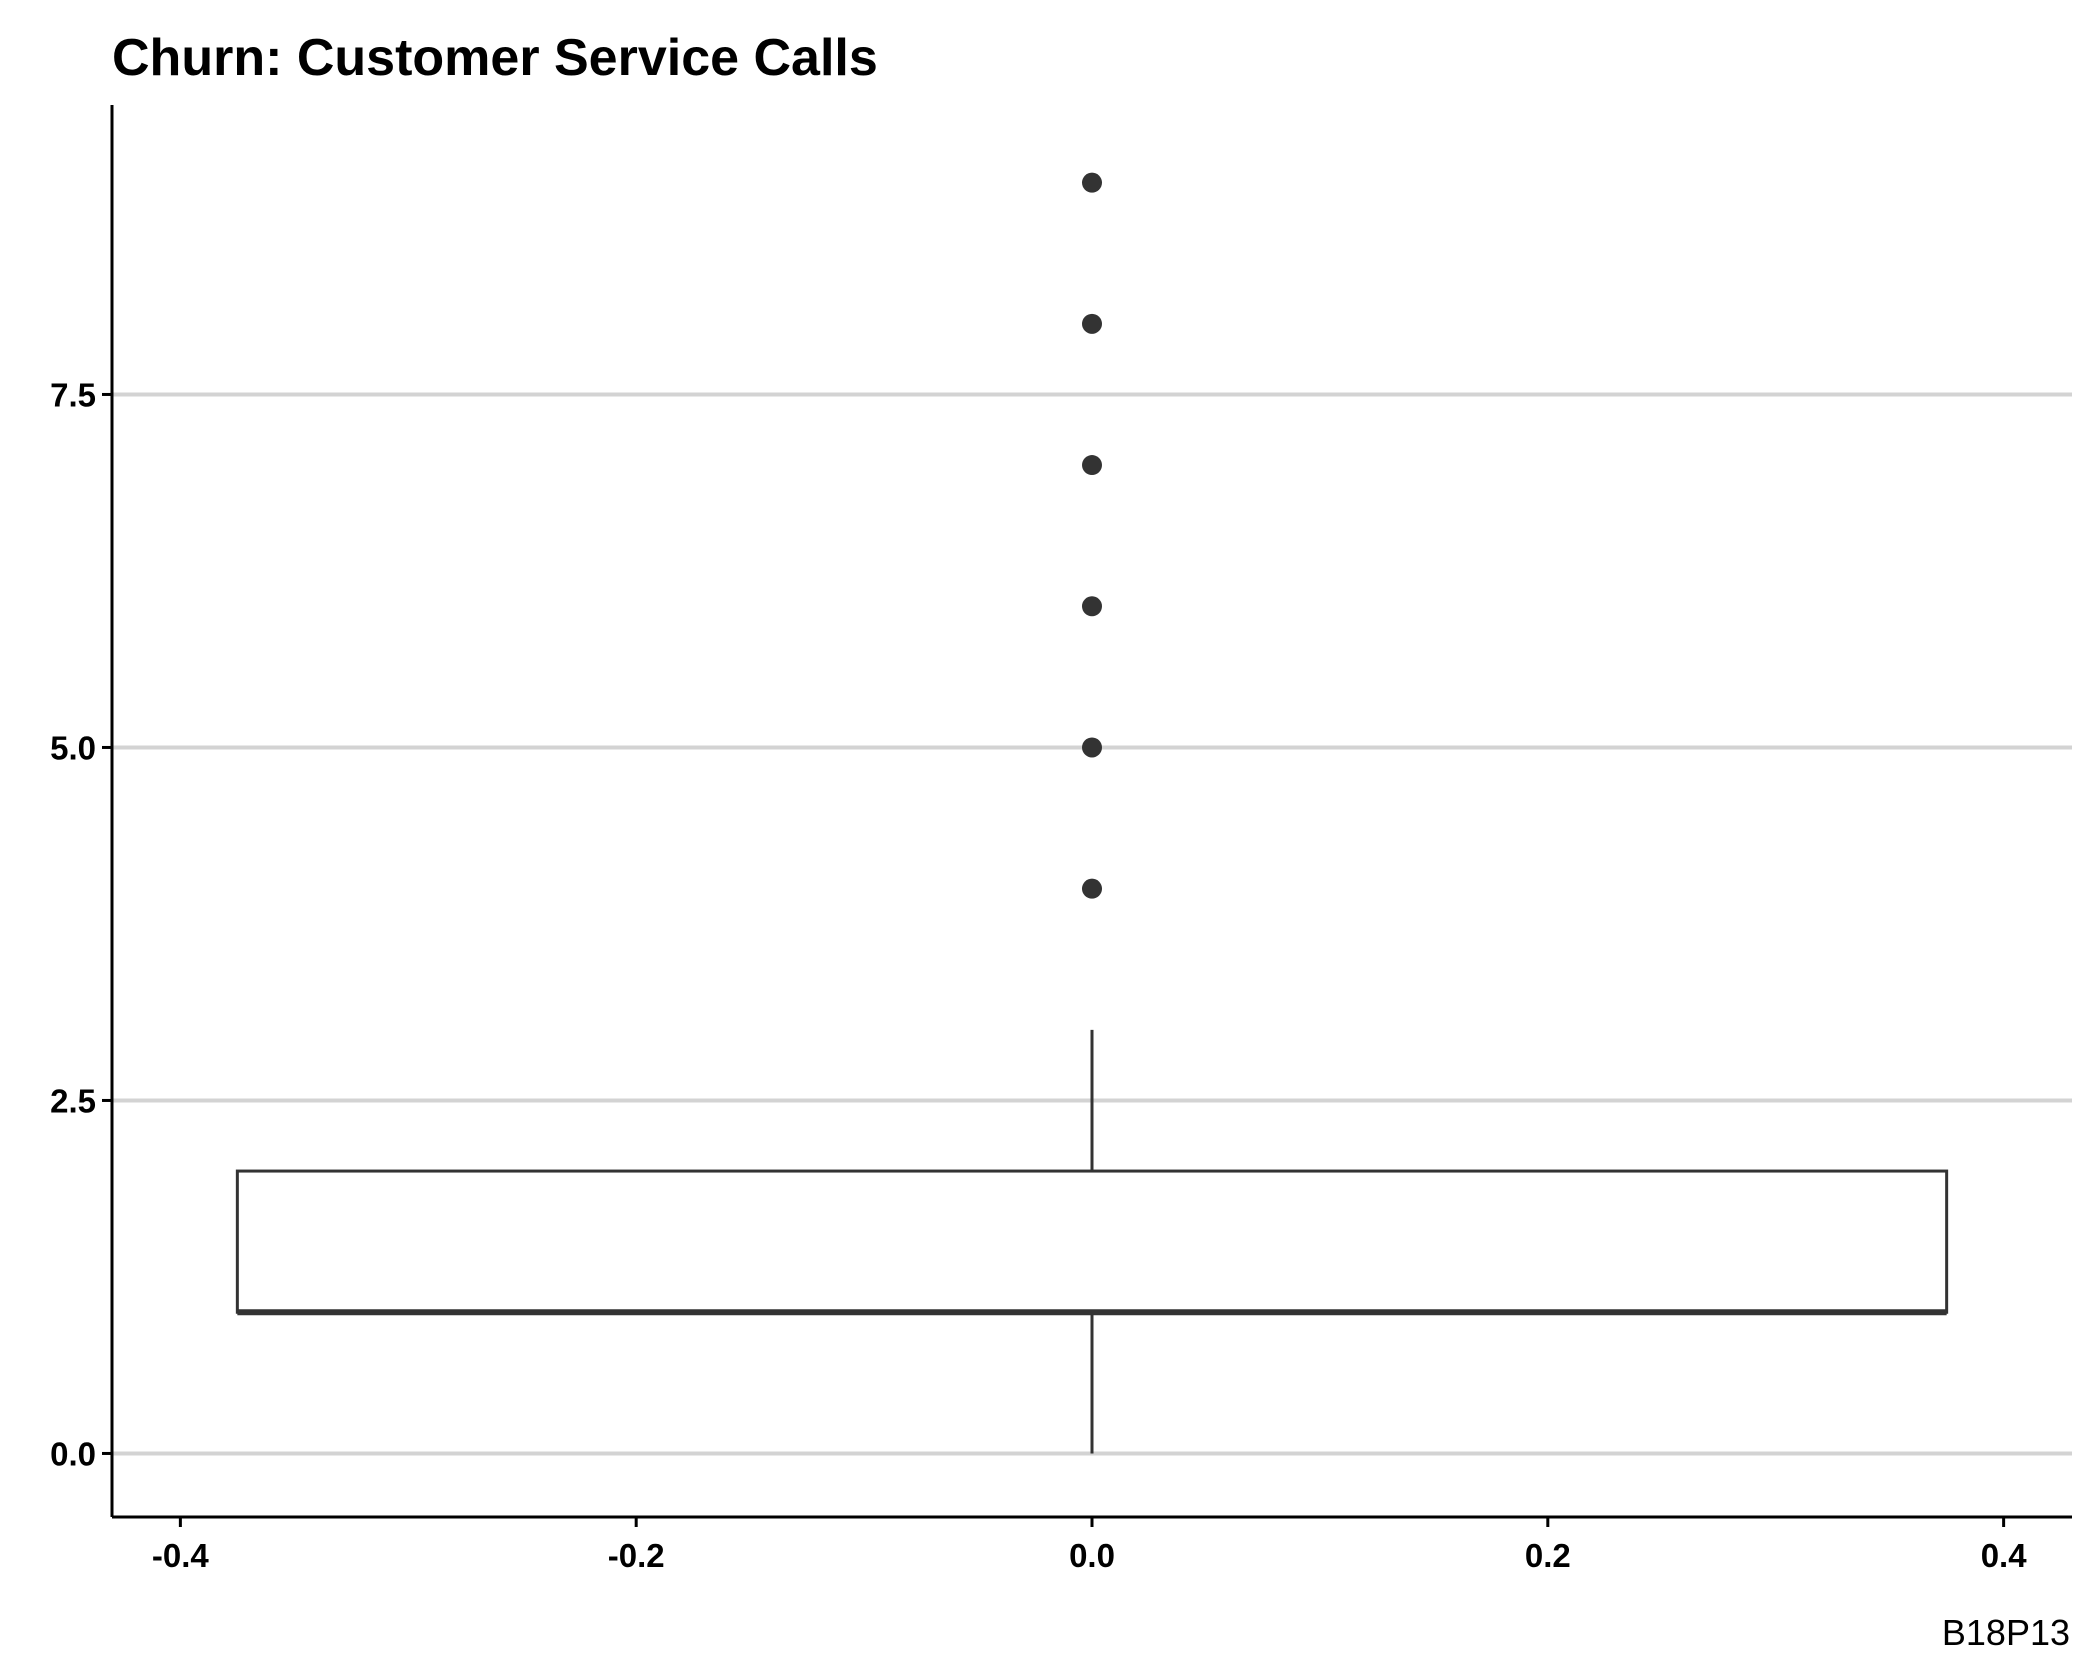 Image resolution: width=2100 pixels, height=1680 pixels. What do you see at coordinates (636, 1555) in the screenshot?
I see `x-tick-label-1: -0.2` at bounding box center [636, 1555].